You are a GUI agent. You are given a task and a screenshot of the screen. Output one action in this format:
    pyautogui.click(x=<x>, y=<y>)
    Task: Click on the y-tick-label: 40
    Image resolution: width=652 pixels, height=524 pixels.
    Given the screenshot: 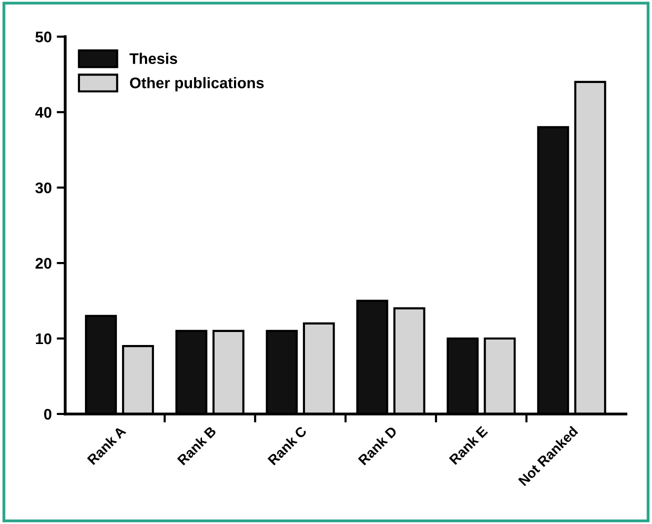 What is the action you would take?
    pyautogui.click(x=43, y=112)
    